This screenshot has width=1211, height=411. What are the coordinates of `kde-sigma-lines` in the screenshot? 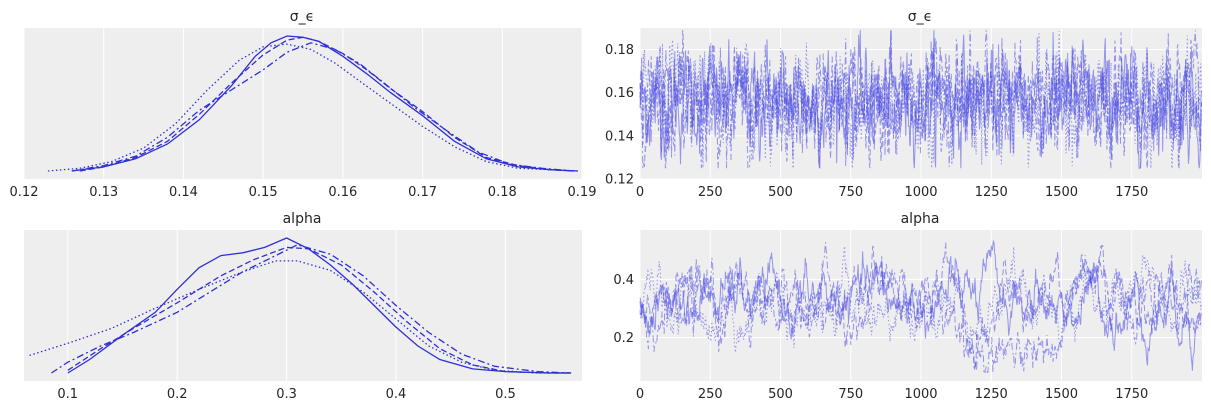 It's located at (313, 103).